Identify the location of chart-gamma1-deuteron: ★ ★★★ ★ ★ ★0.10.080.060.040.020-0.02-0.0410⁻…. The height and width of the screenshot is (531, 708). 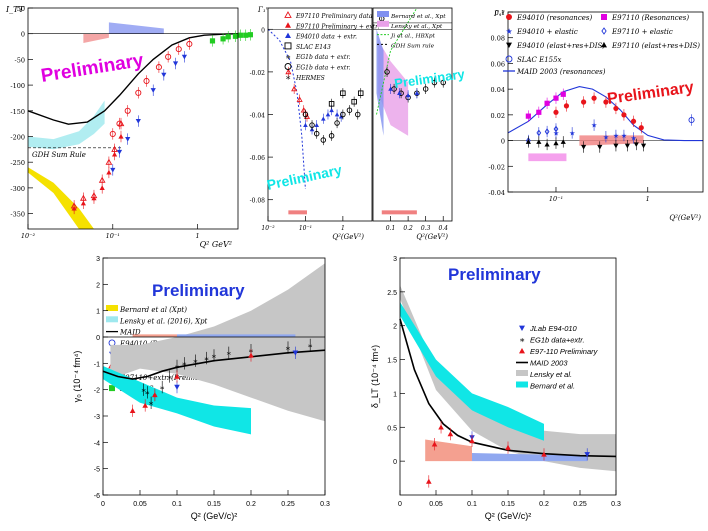
(596, 115).